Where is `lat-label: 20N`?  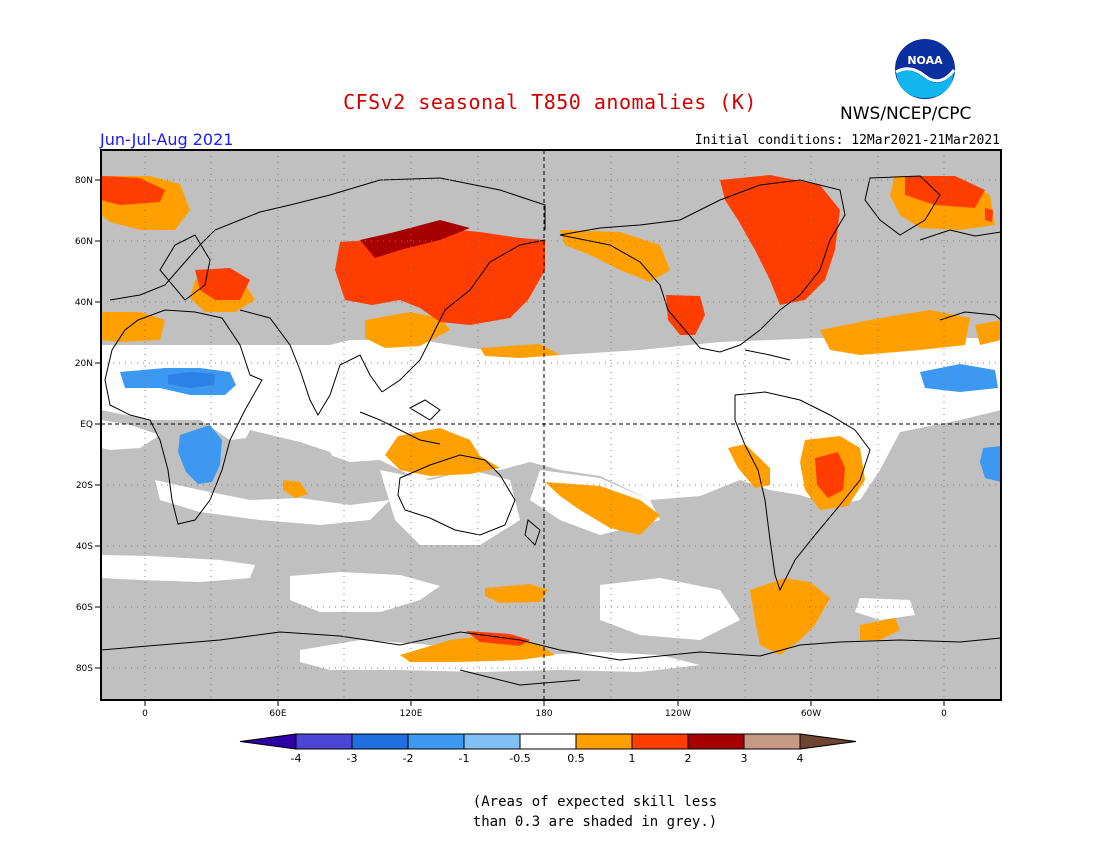 lat-label: 20N is located at coordinates (84, 364).